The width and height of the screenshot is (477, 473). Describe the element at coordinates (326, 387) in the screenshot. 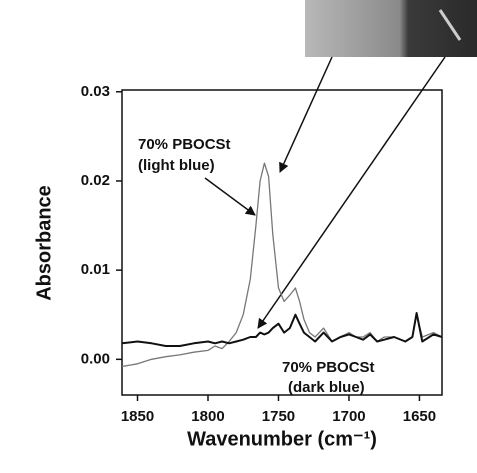

I see `annotation: (dark blue)` at that location.